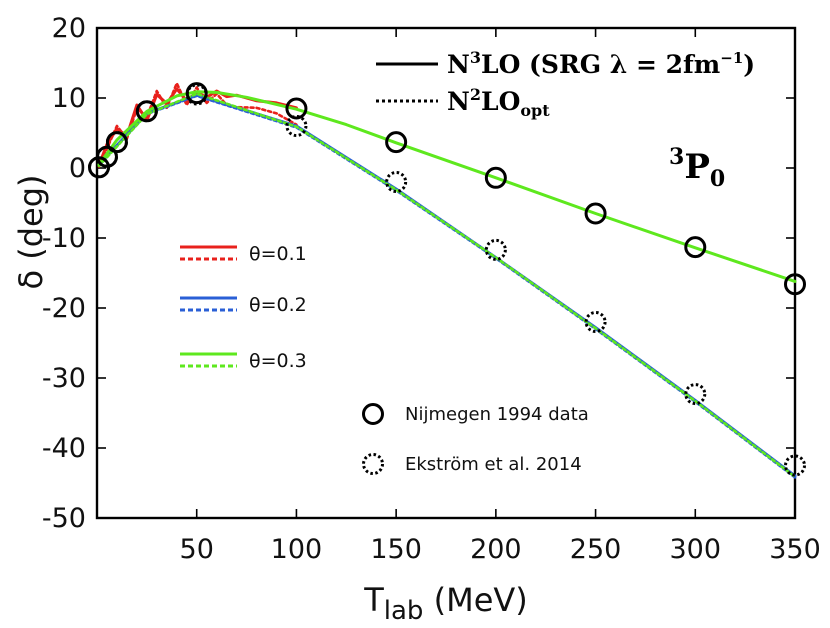 This screenshot has height=628, width=830. Describe the element at coordinates (278, 305) in the screenshot. I see `legend-theta2-label: θ=0.2` at that location.